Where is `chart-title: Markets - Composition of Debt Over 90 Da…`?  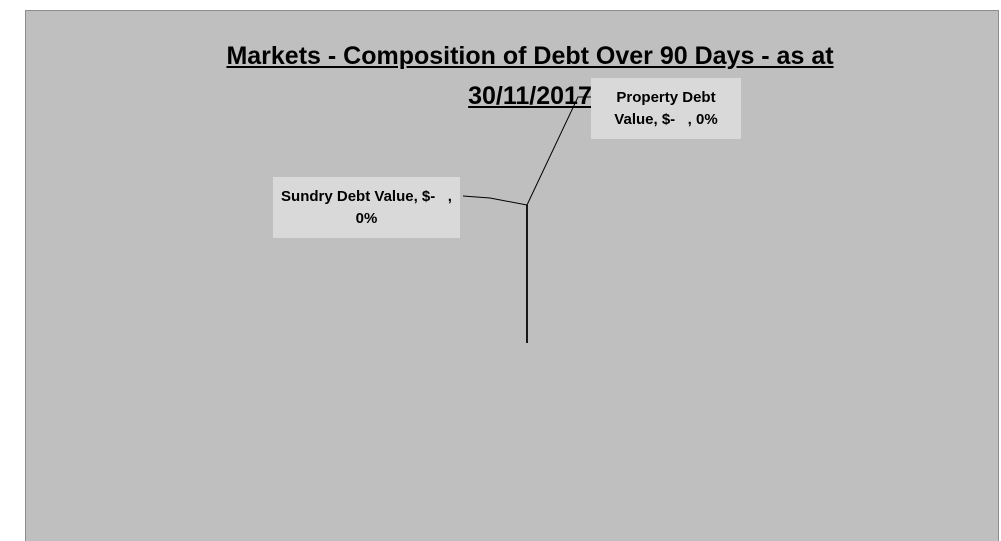
chart-title: Markets - Composition of Debt Over 90 Da… is located at coordinates (530, 76).